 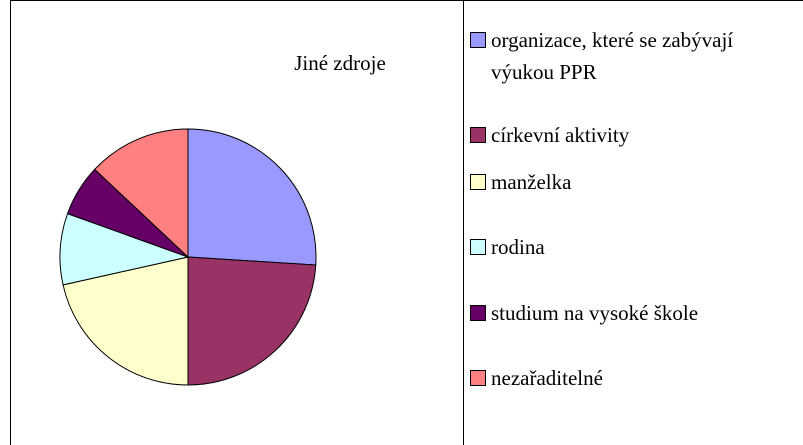 I want to click on legend-item: rodina, so click(x=635, y=247).